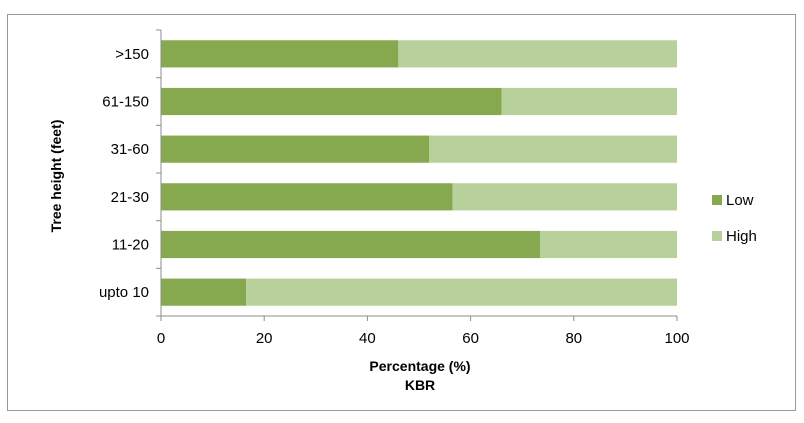 This screenshot has width=804, height=423. Describe the element at coordinates (161, 338) in the screenshot. I see `x-tick-label: 0` at that location.